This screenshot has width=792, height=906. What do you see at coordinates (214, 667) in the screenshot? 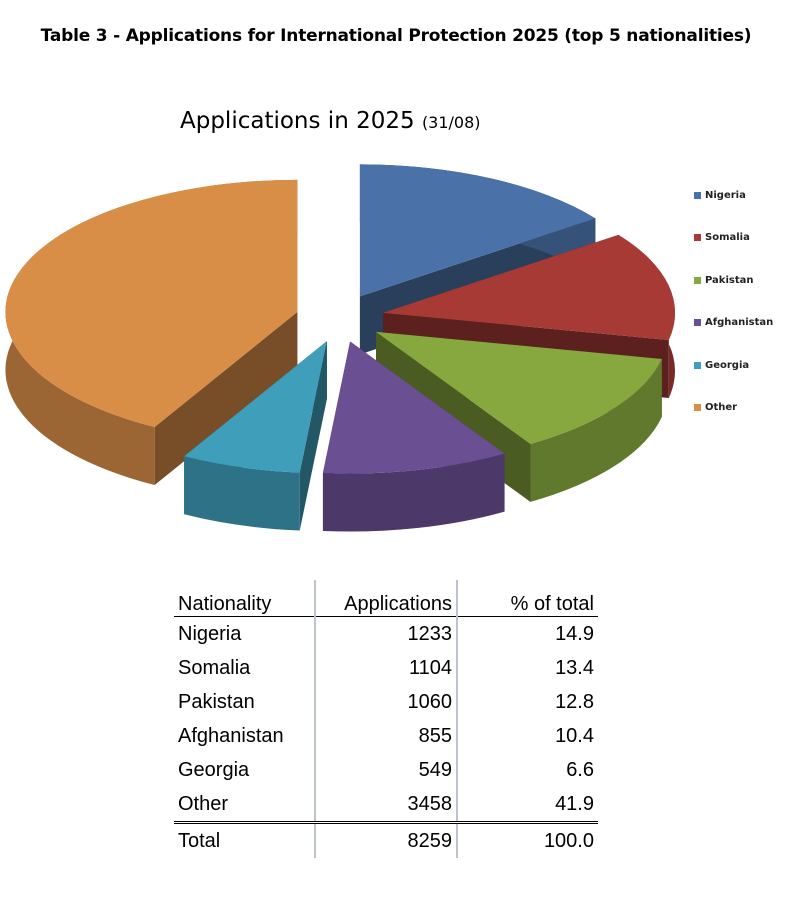
I see `cell-nationality: Somalia` at bounding box center [214, 667].